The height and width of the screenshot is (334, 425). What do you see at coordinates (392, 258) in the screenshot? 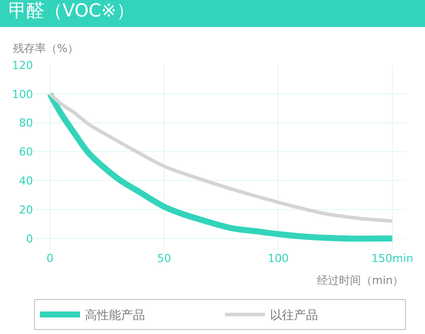
I see `x-tick-label: 150min` at bounding box center [392, 258].